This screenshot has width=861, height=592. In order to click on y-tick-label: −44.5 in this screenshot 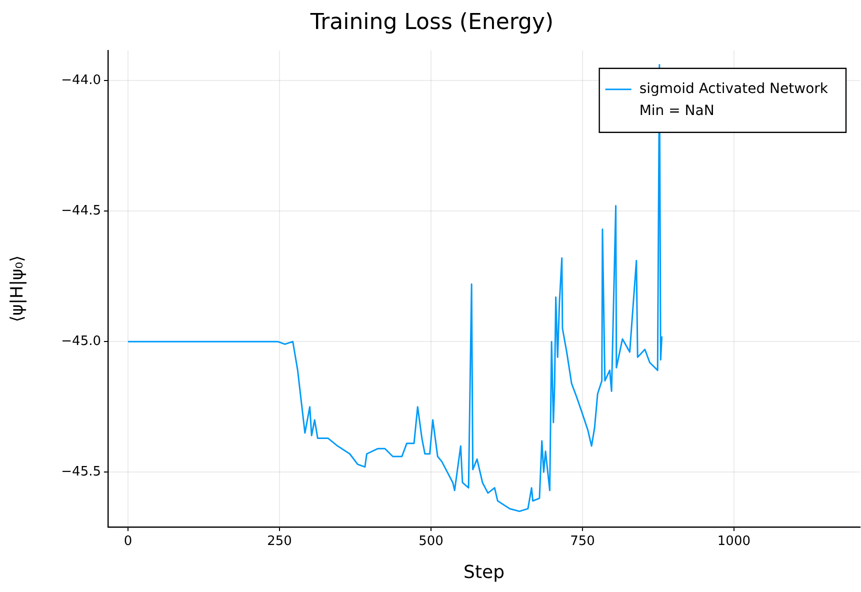, I will do `click(81, 210)`.